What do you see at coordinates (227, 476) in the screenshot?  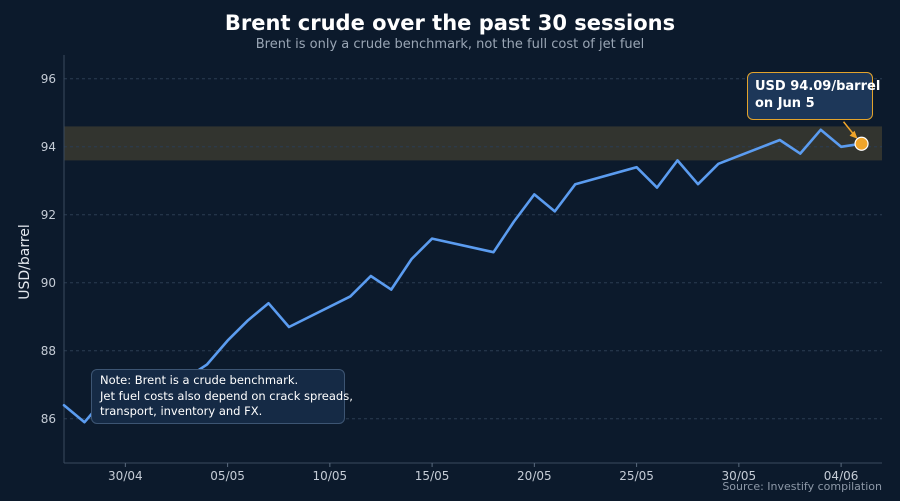 I see `x-tick-label-05-05: 05/05` at bounding box center [227, 476].